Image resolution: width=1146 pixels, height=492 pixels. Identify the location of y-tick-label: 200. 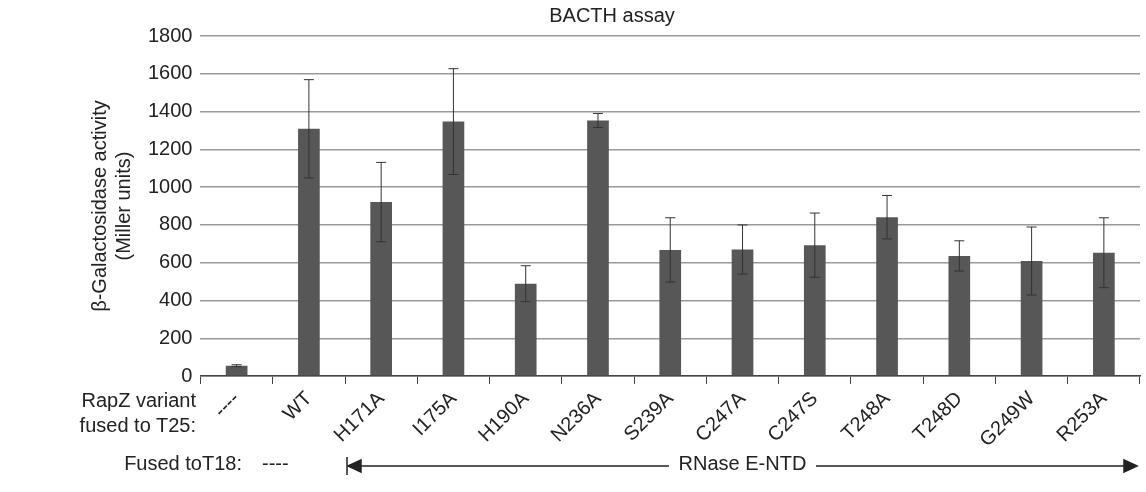
(176, 336).